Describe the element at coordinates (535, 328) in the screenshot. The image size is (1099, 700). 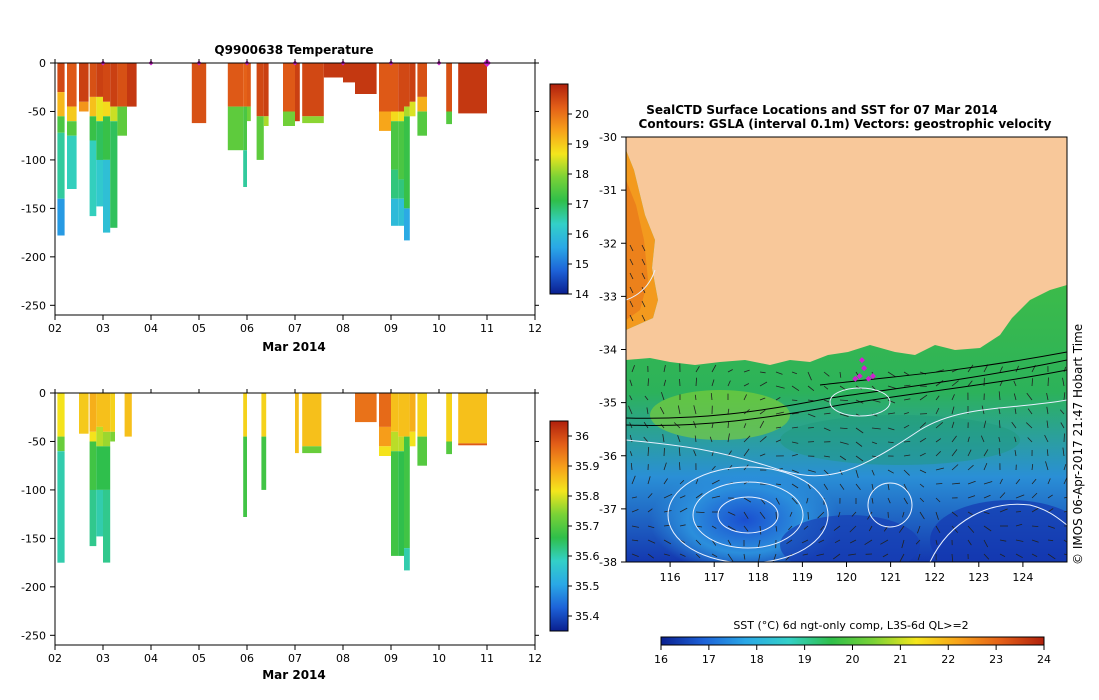
I see `x-tick-label: 12` at that location.